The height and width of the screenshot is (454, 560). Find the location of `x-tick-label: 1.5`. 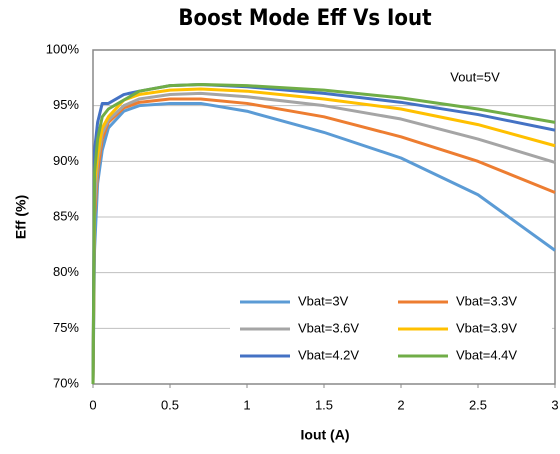

x-tick-label: 1.5 is located at coordinates (324, 404).